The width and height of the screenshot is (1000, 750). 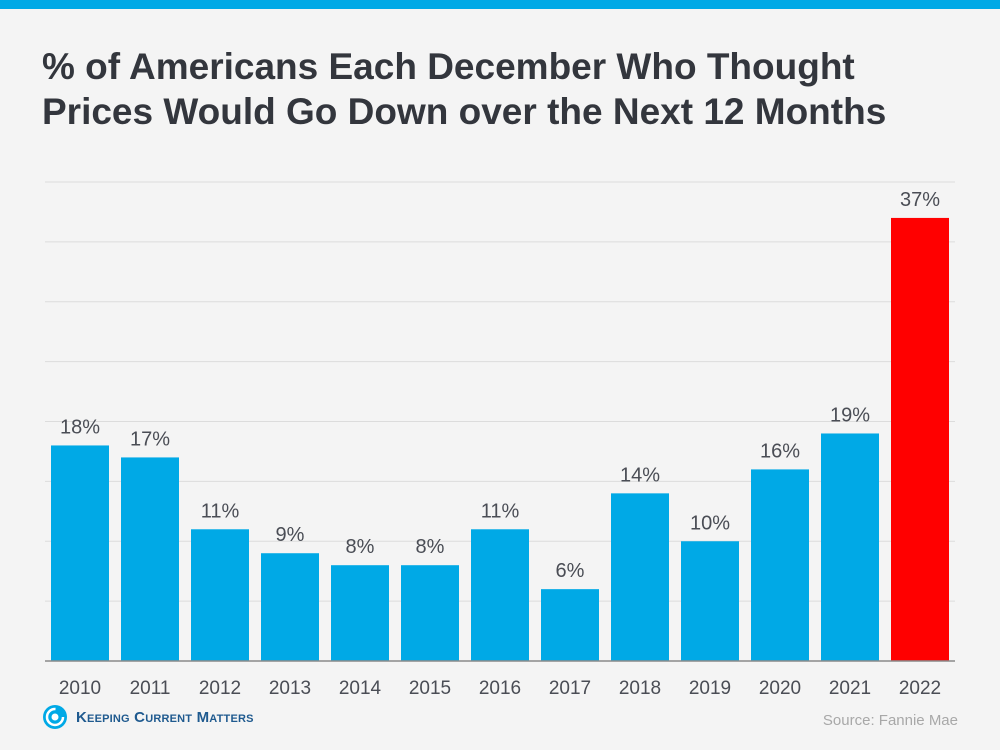 What do you see at coordinates (80, 427) in the screenshot?
I see `data-label-2010: 18%` at bounding box center [80, 427].